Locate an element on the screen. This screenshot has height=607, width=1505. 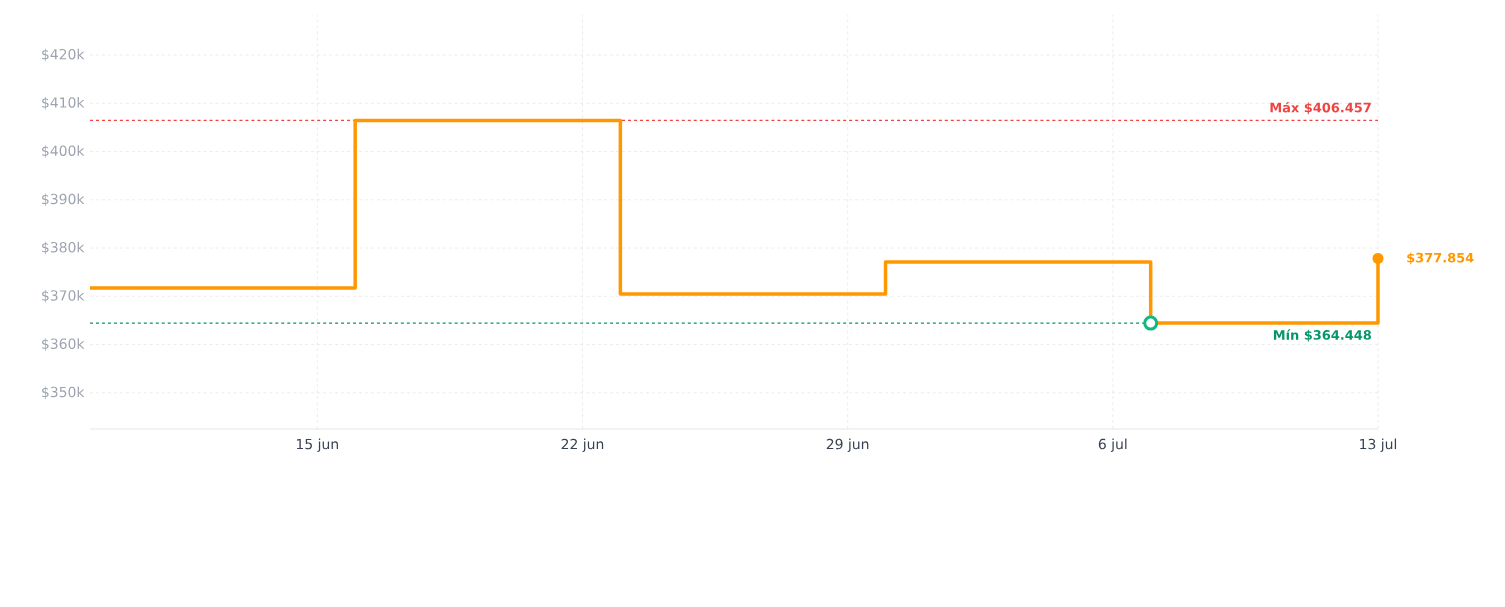
y-tick-label: $370k is located at coordinates (63, 296).